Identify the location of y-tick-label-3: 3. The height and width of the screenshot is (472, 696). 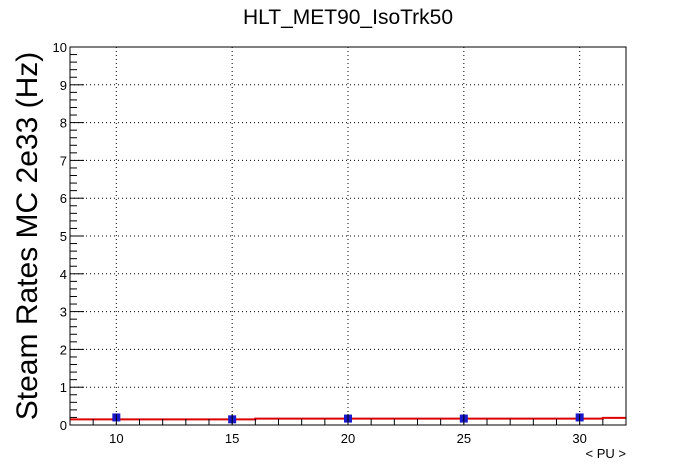
(63, 312).